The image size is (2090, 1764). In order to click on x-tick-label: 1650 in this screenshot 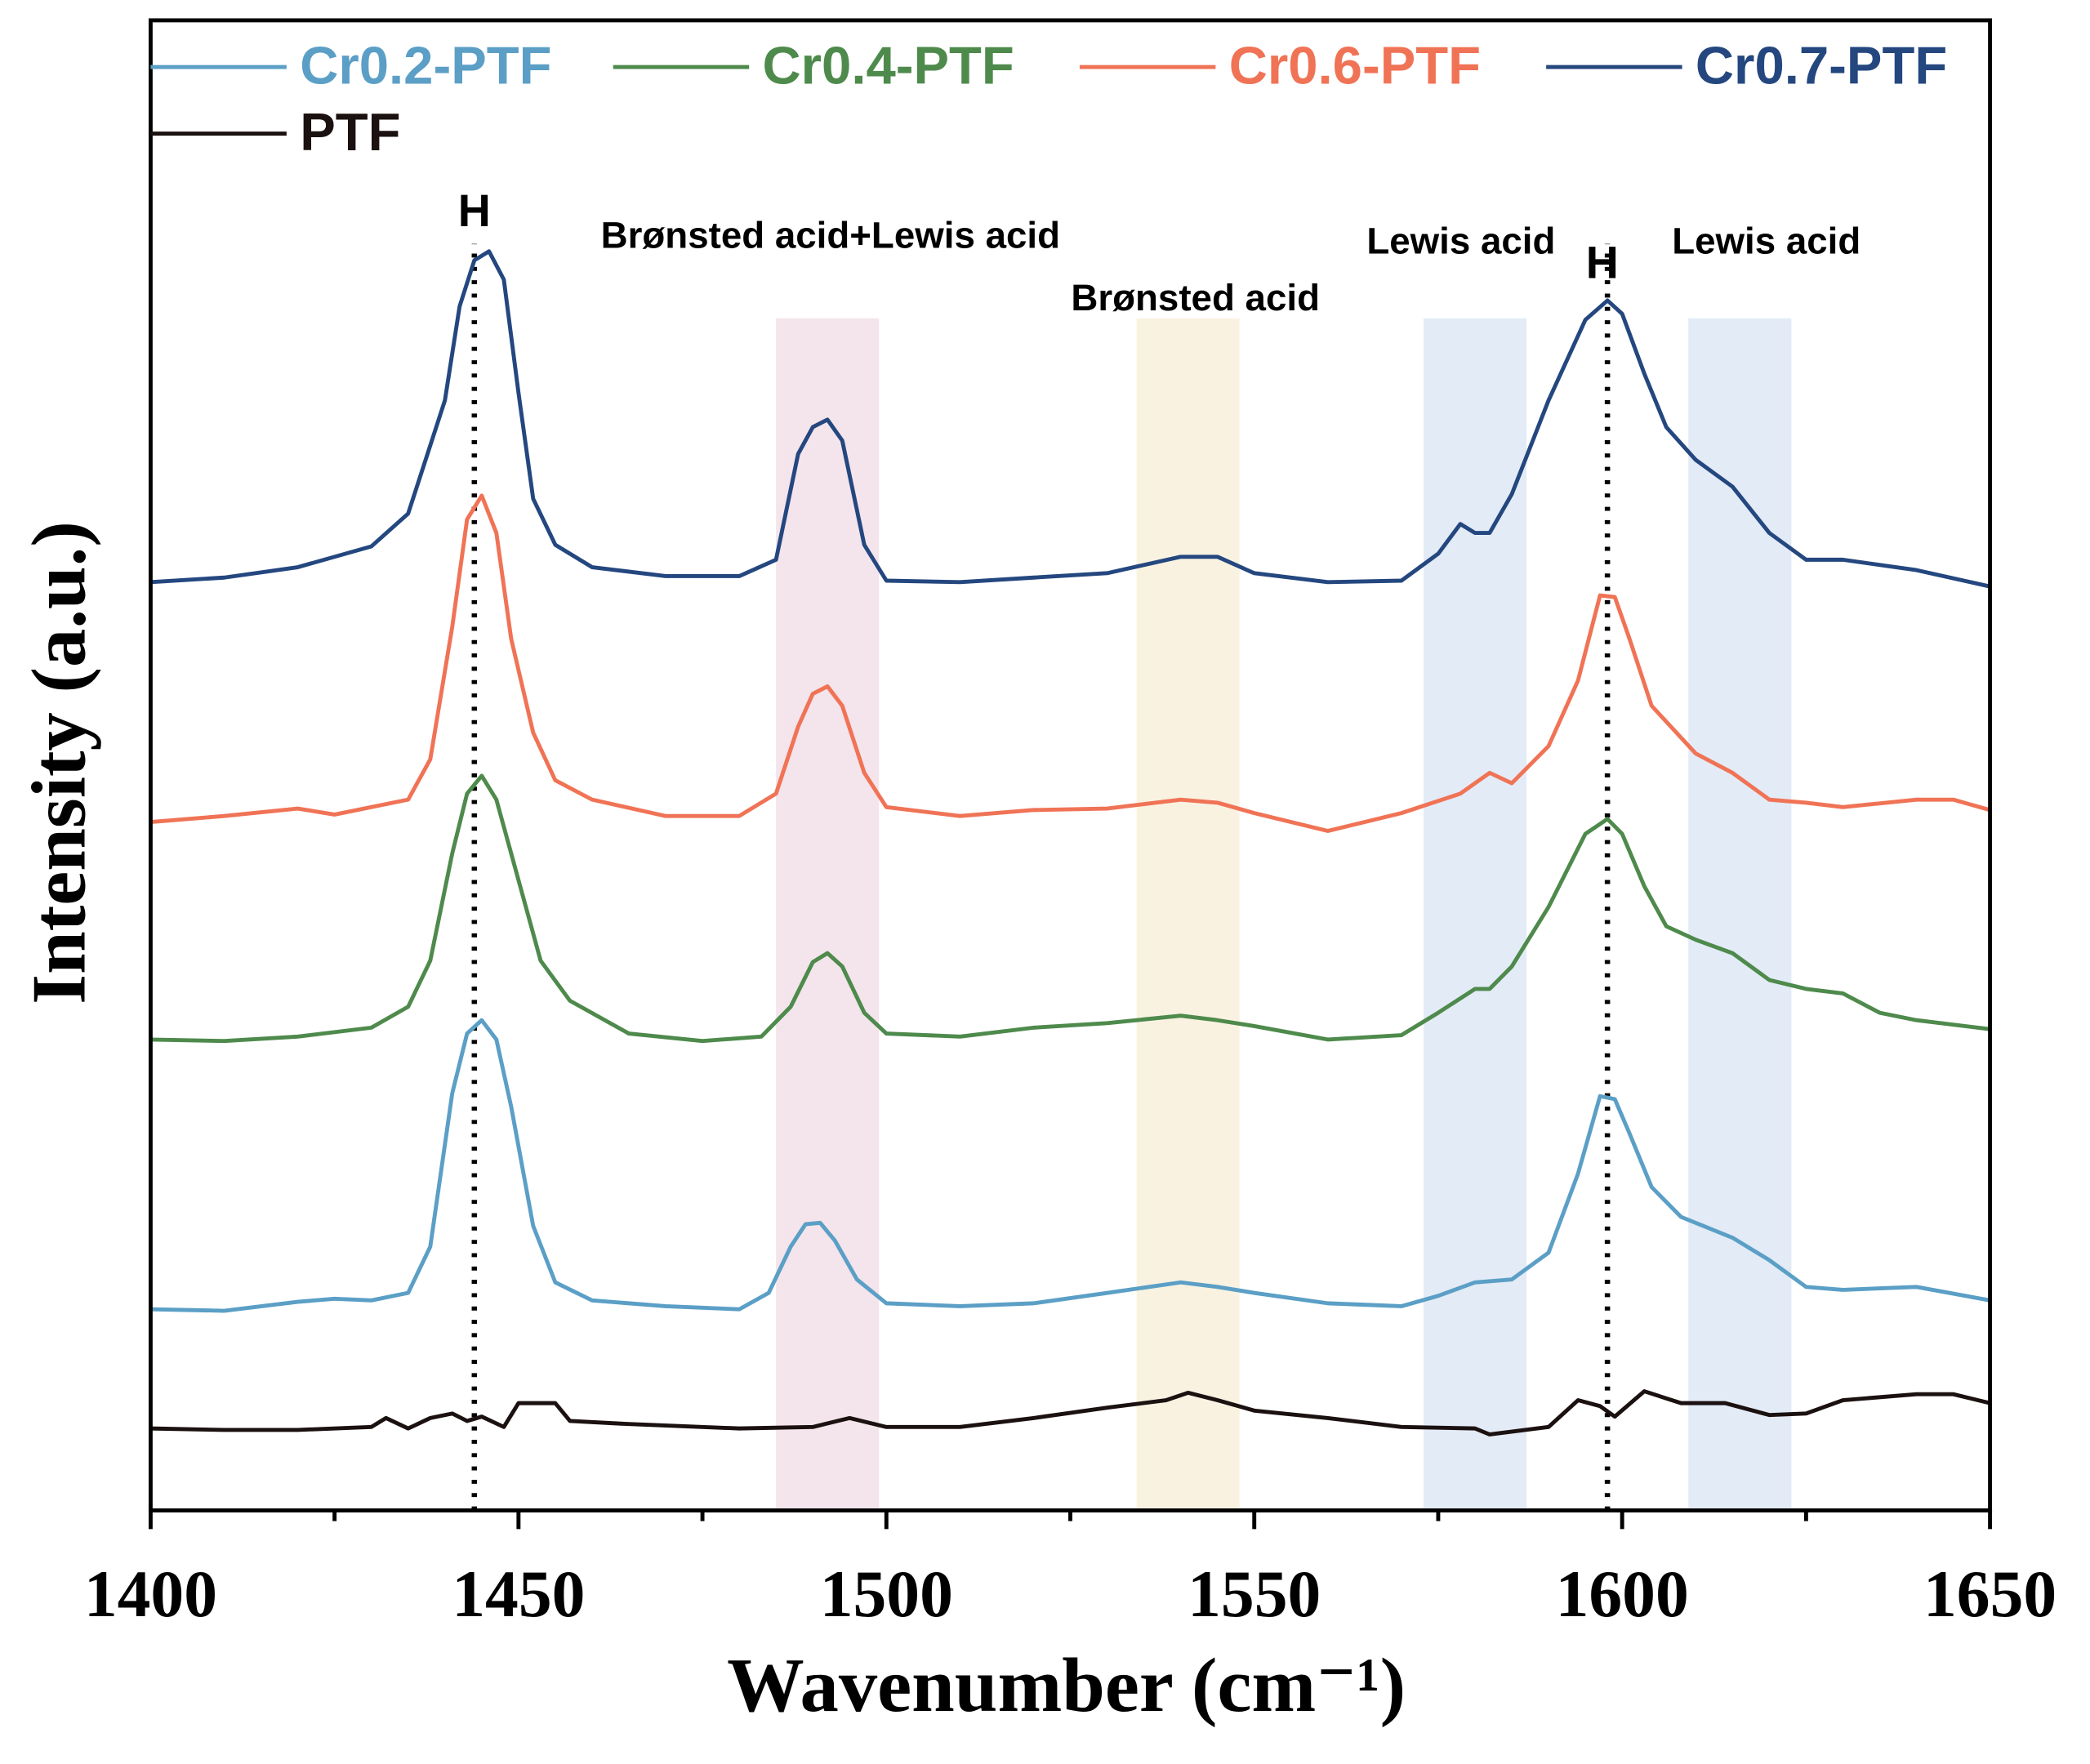, I will do `click(1990, 1594)`.